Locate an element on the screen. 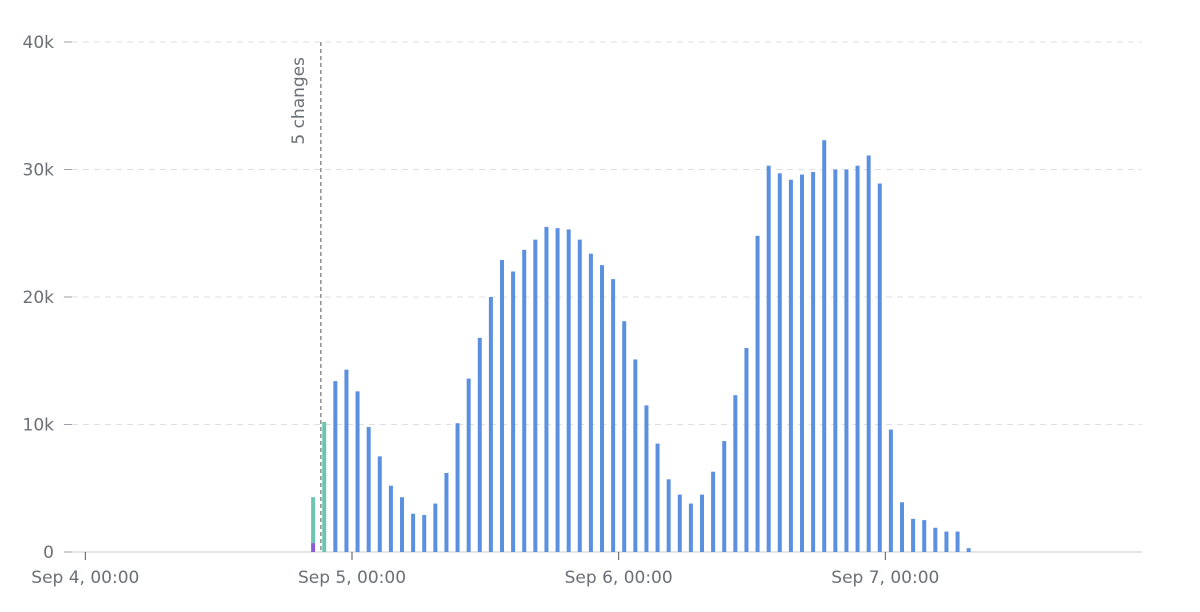  x-tick-label: Sep 7, 00:00 is located at coordinates (885, 578).